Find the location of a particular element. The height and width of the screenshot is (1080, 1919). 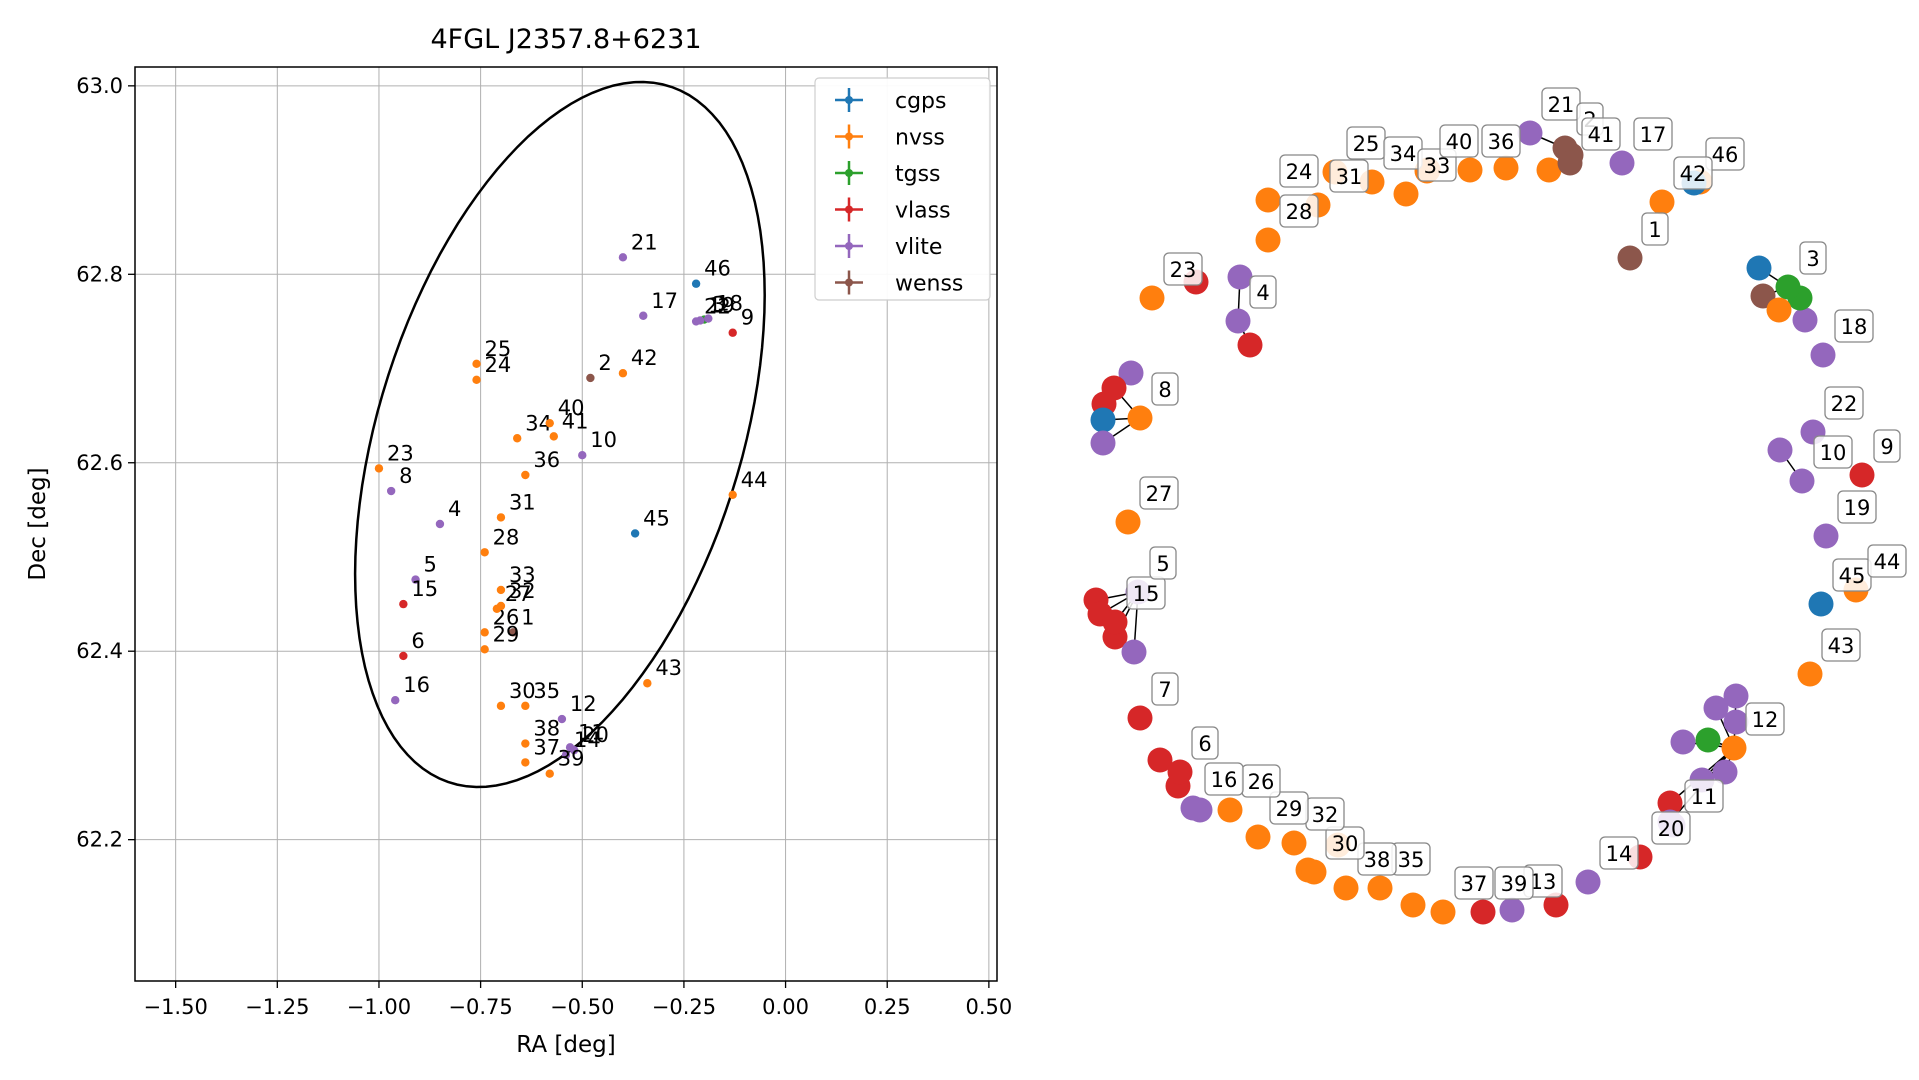

node-label: 35 is located at coordinates (1411, 860).